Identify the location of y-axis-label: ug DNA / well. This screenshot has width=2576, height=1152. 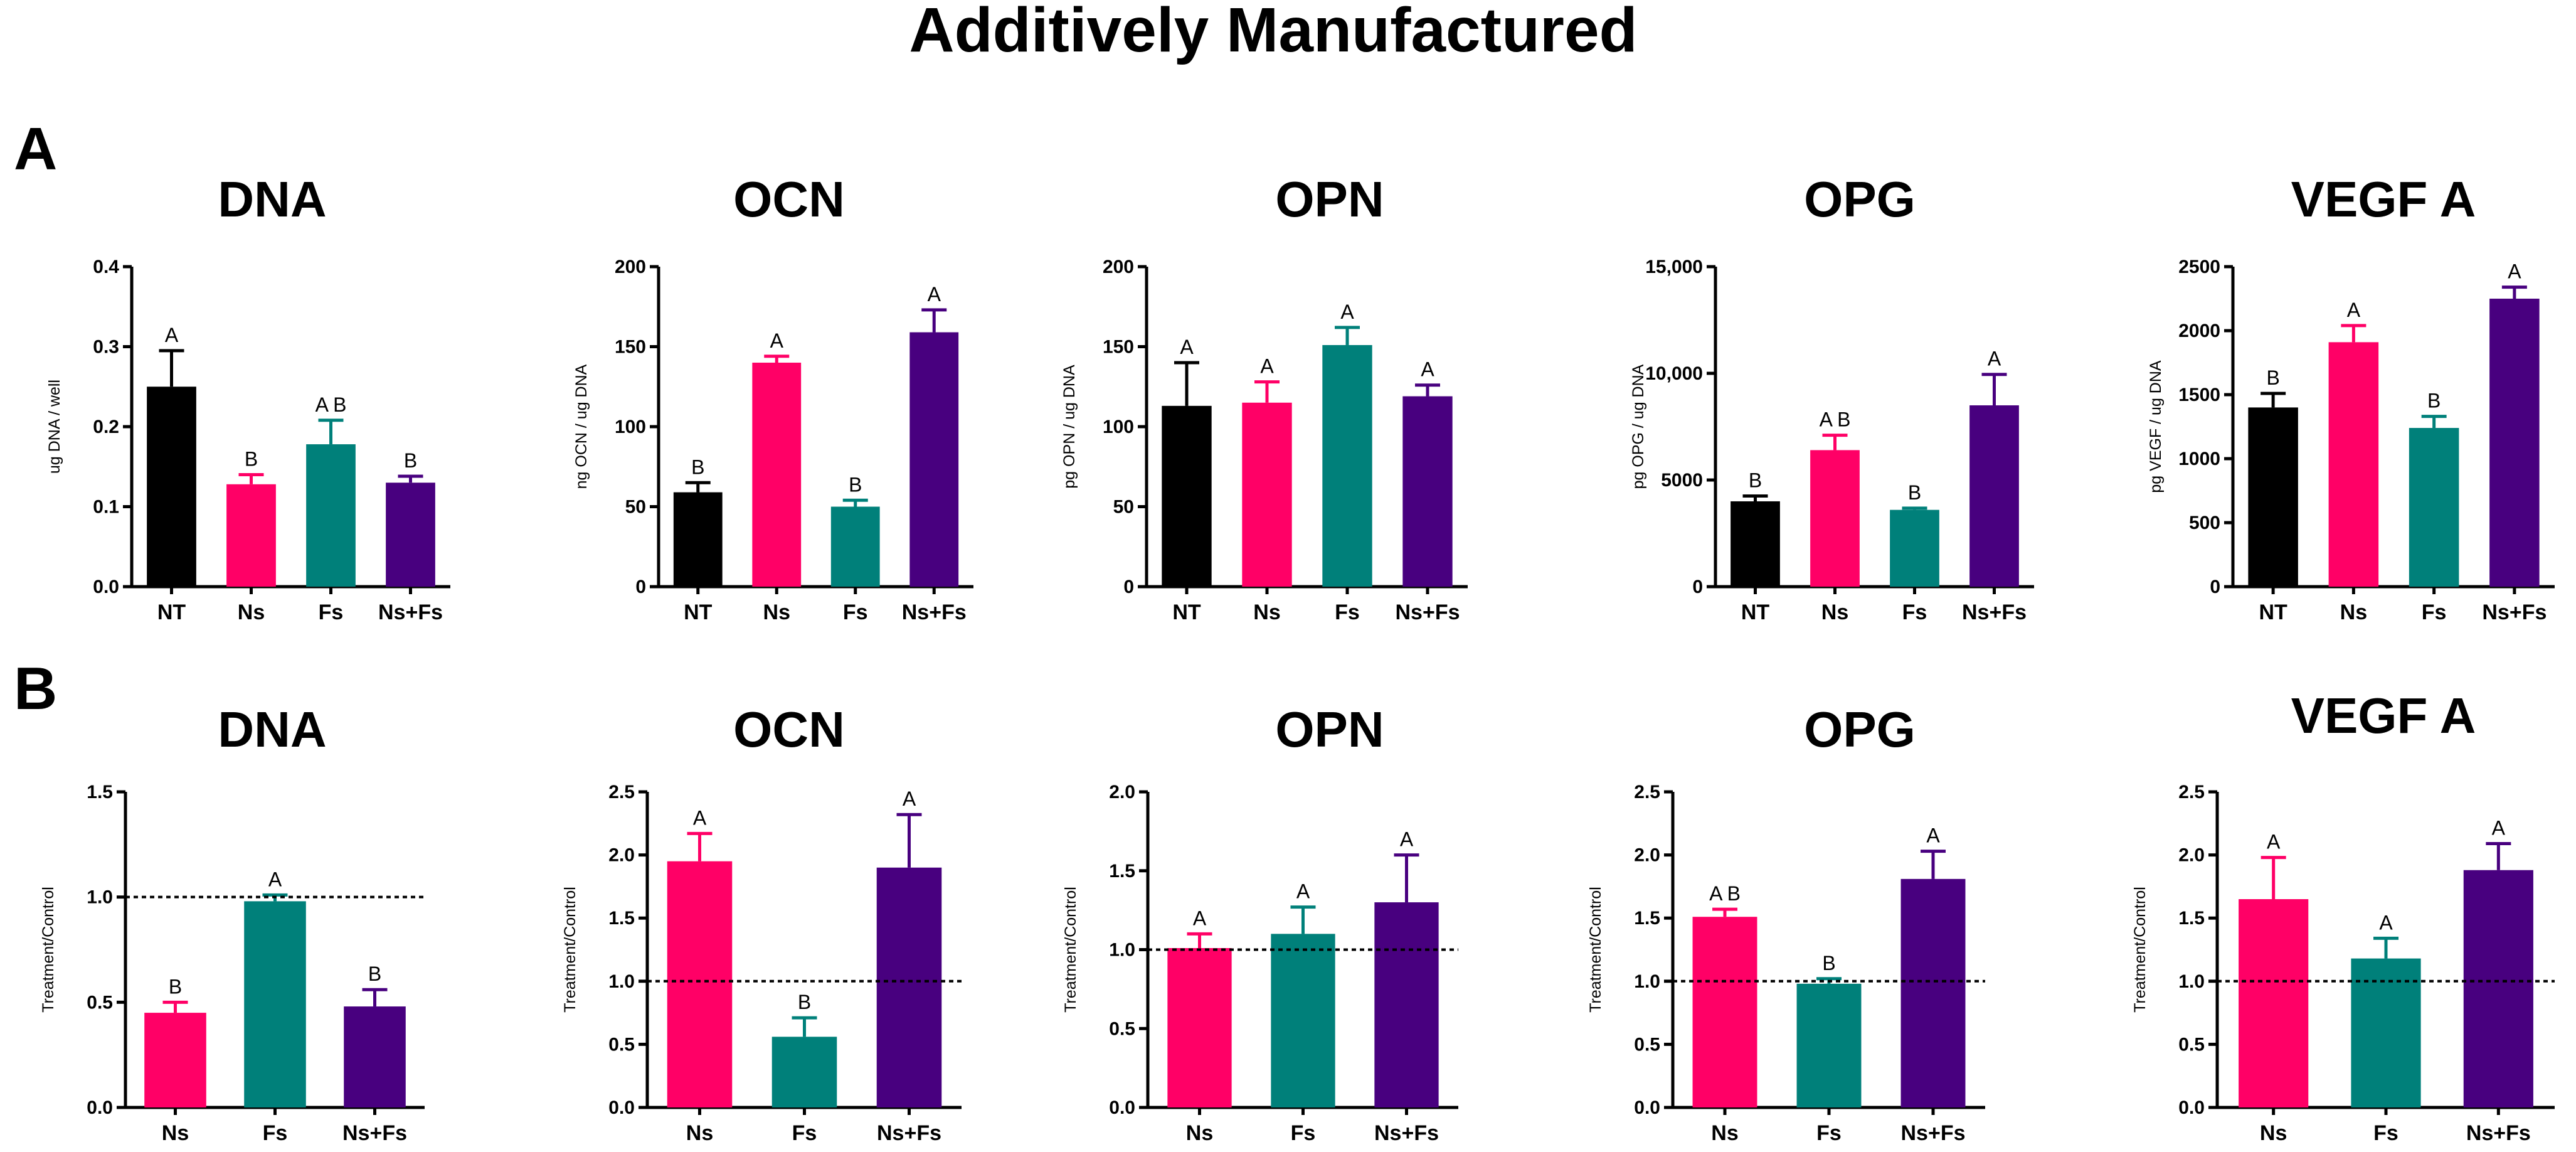
(54, 427).